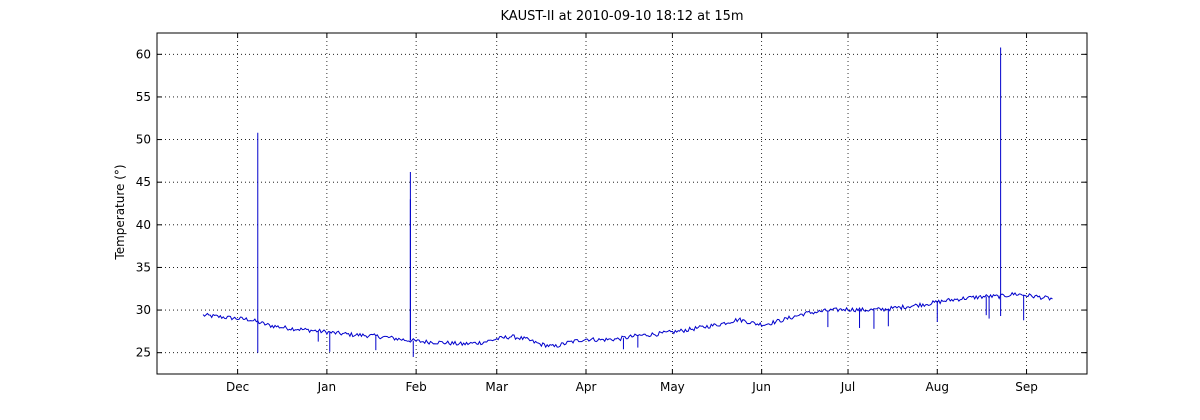  Describe the element at coordinates (627, 320) in the screenshot. I see `temperature-series-line` at that location.